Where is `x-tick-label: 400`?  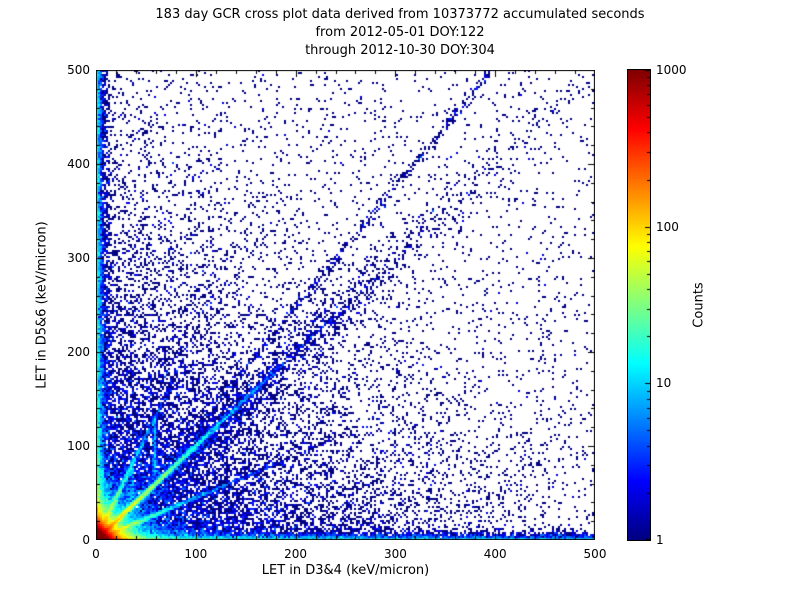
x-tick-label: 400 is located at coordinates (495, 554).